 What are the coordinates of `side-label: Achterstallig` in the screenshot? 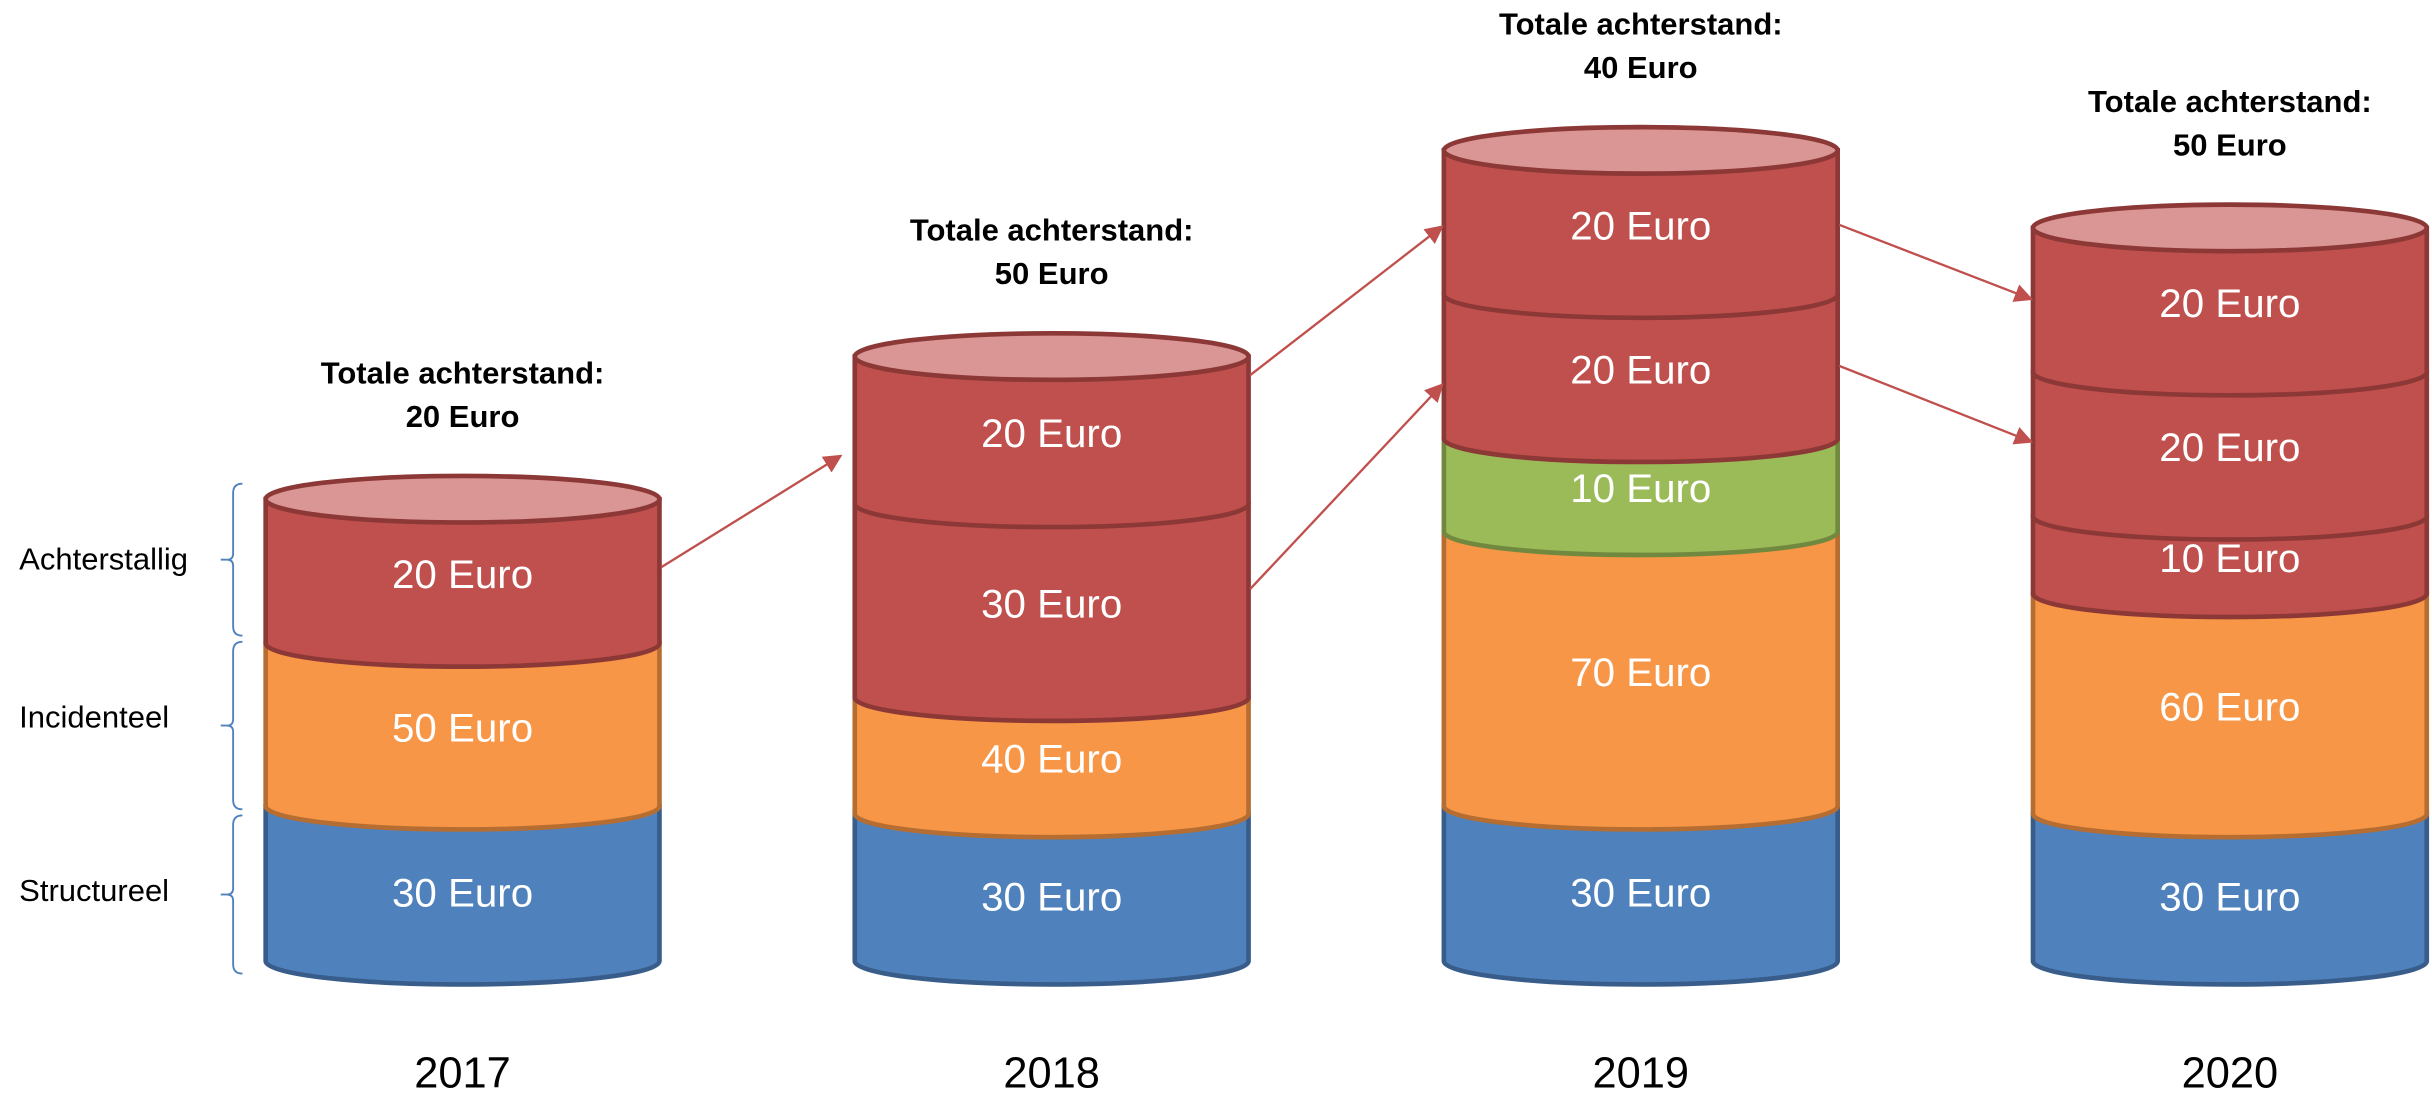 It's located at (103, 558).